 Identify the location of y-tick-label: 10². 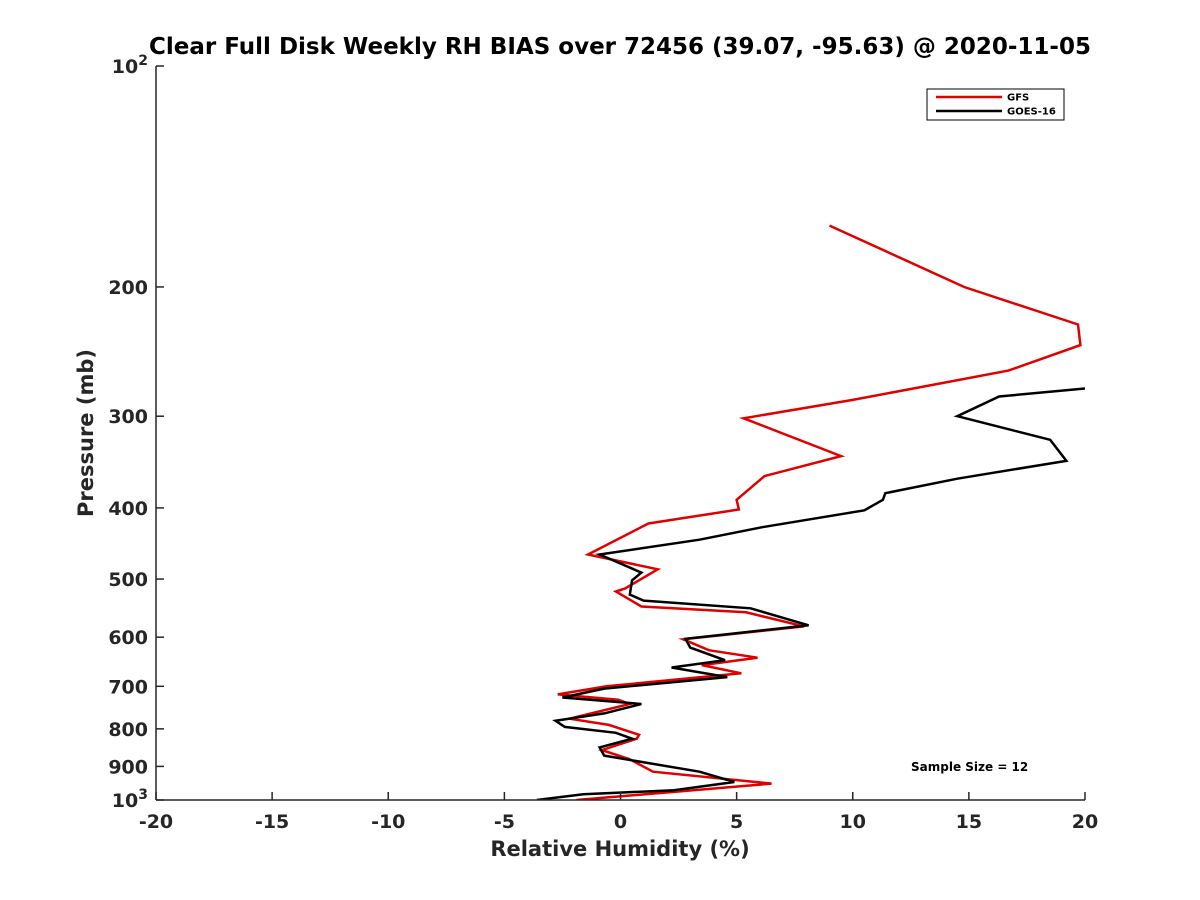
(130, 65).